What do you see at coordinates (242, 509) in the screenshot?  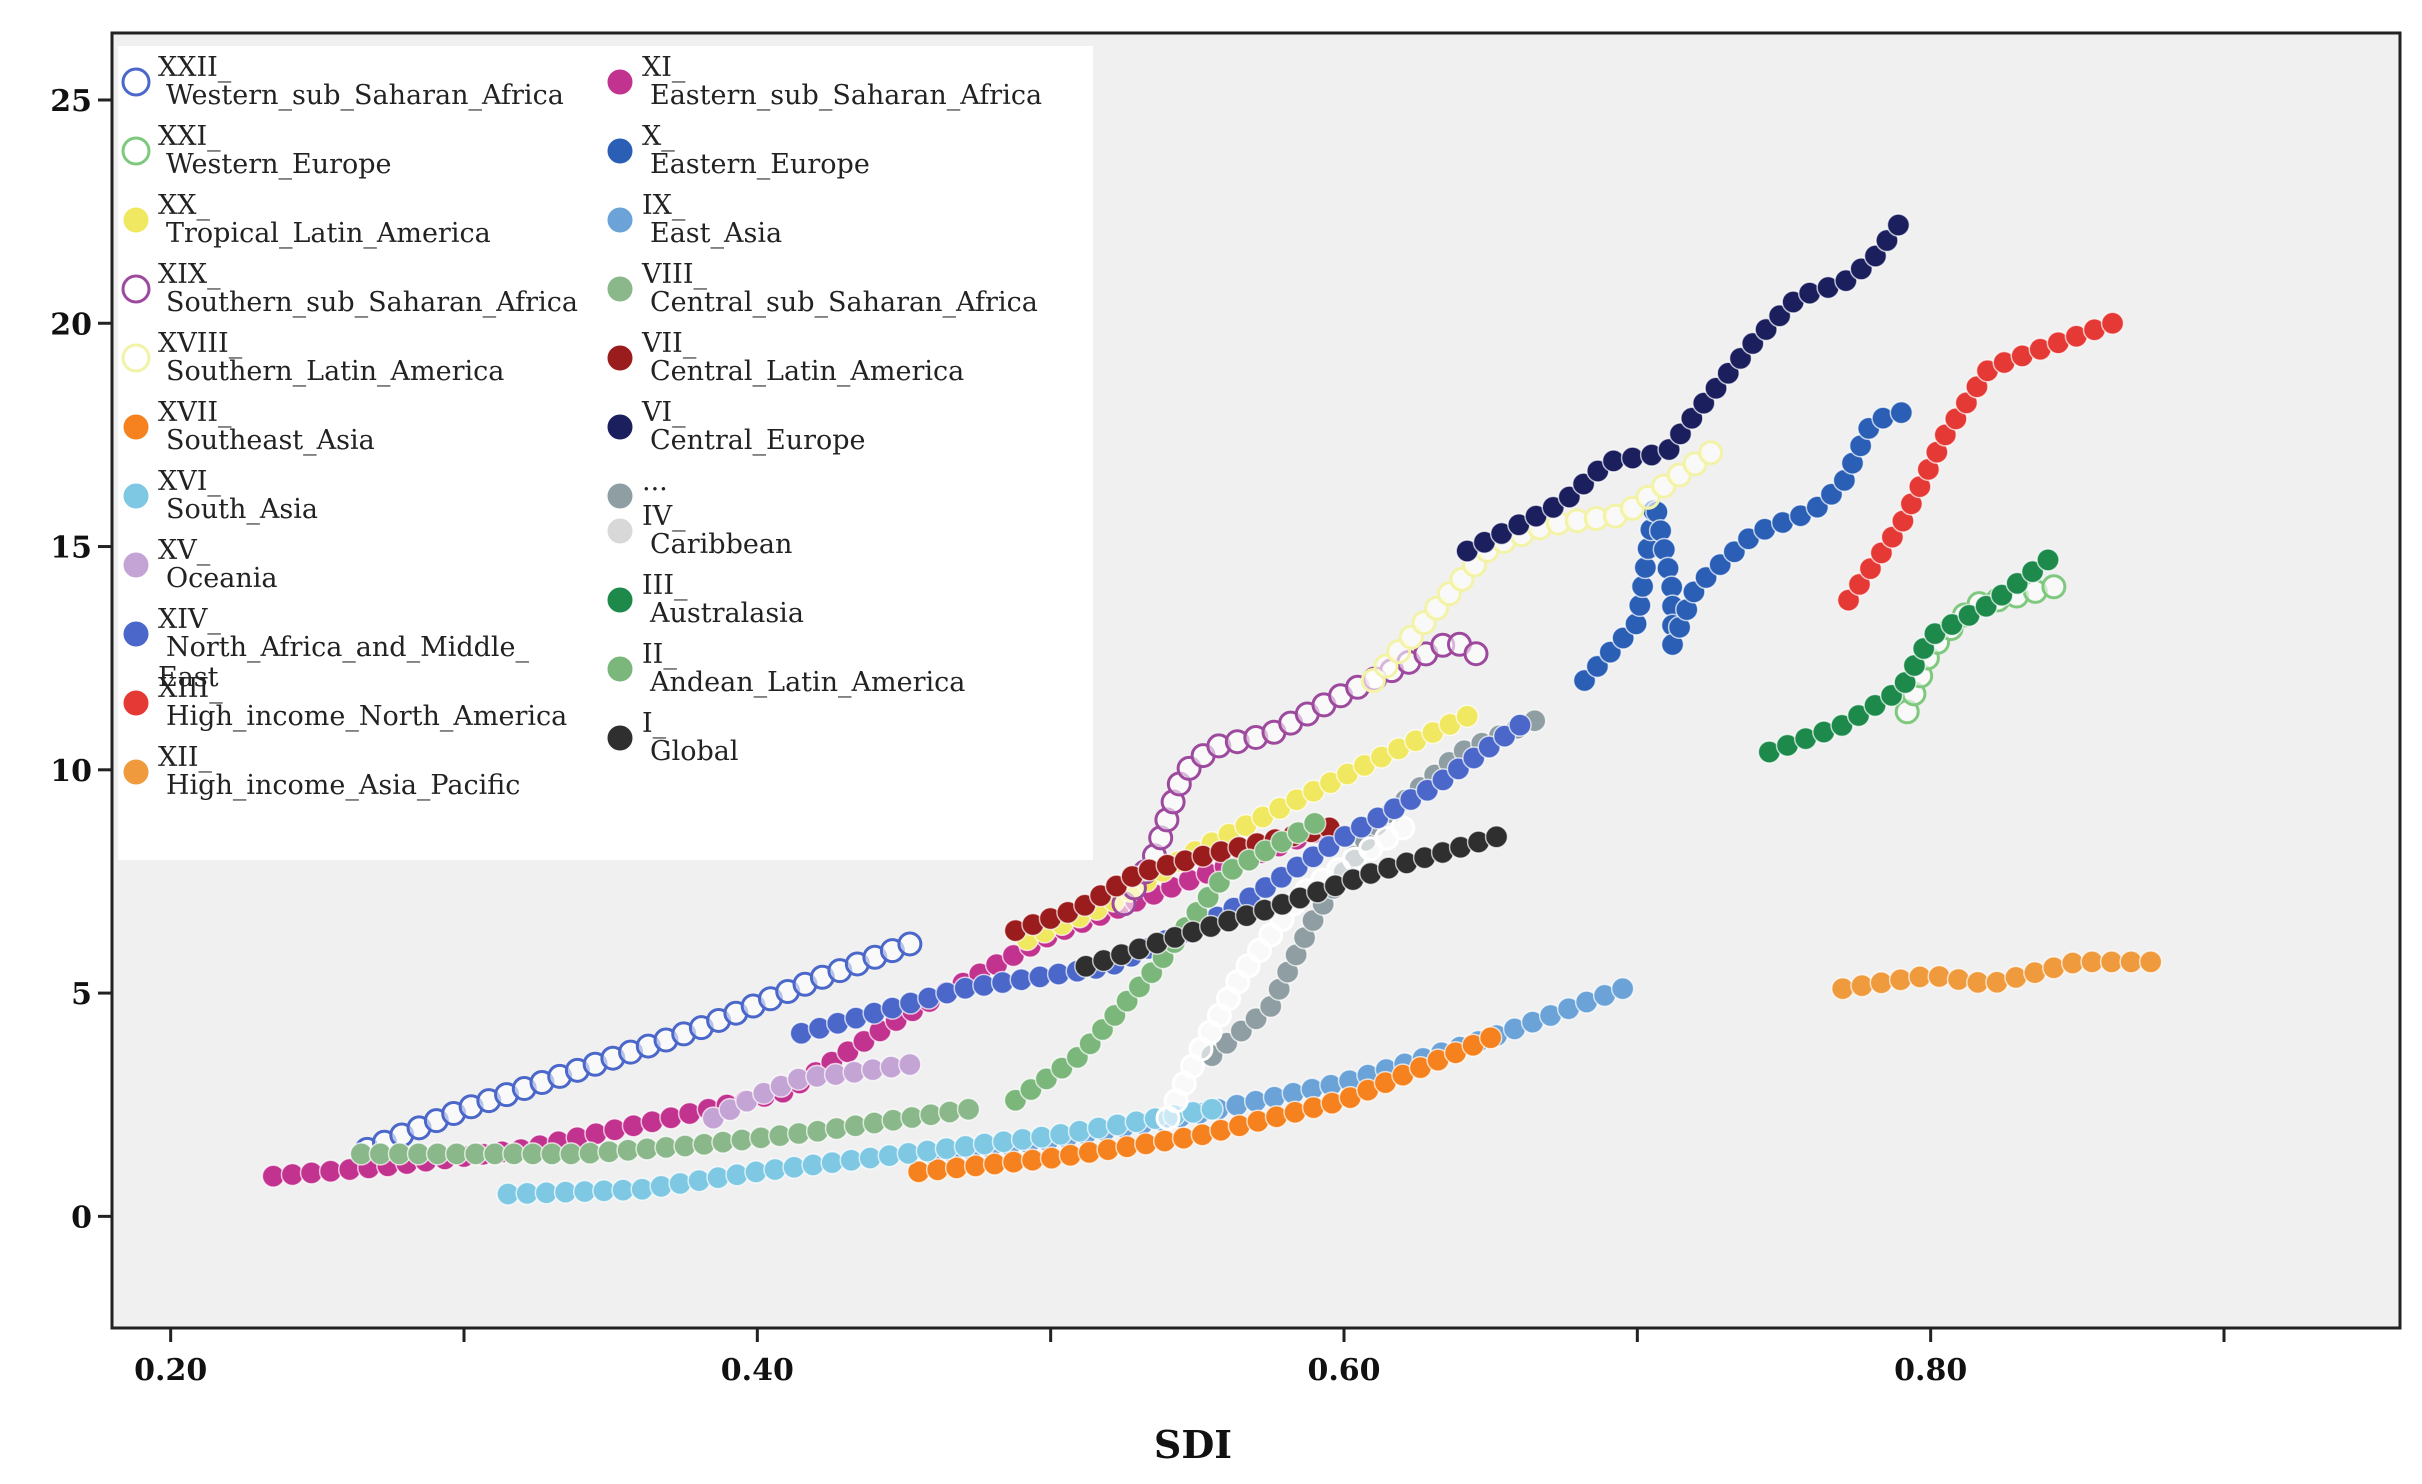 I see `legend-label: South_Asia` at bounding box center [242, 509].